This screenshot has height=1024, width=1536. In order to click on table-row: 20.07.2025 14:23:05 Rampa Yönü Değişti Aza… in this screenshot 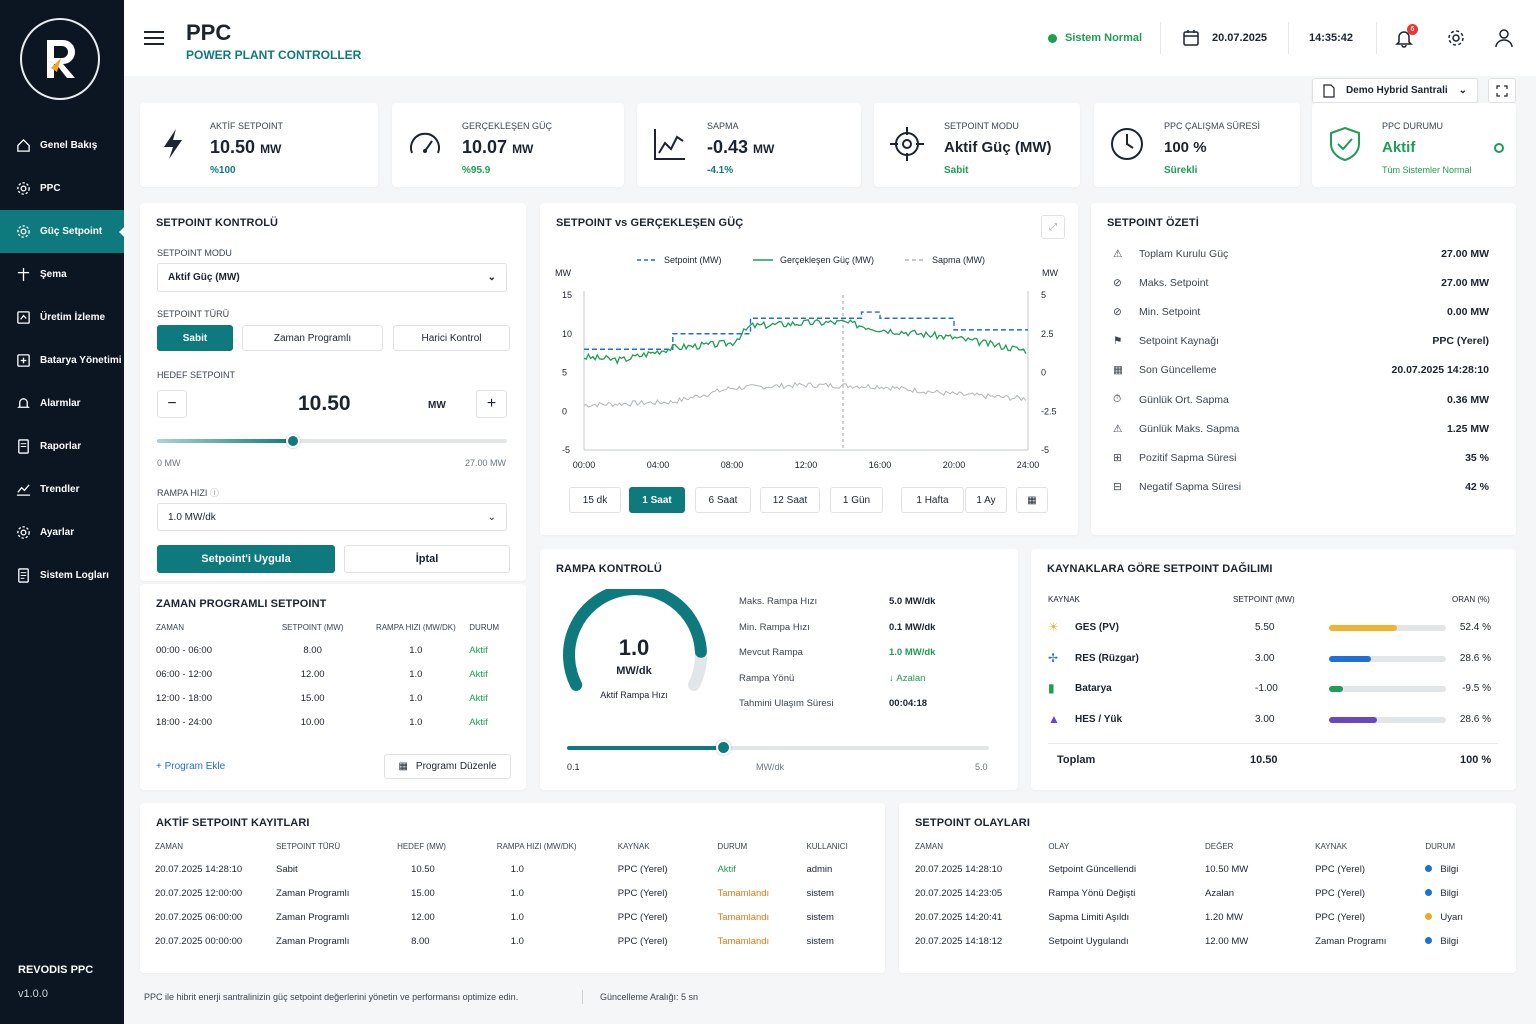, I will do `click(1205, 893)`.